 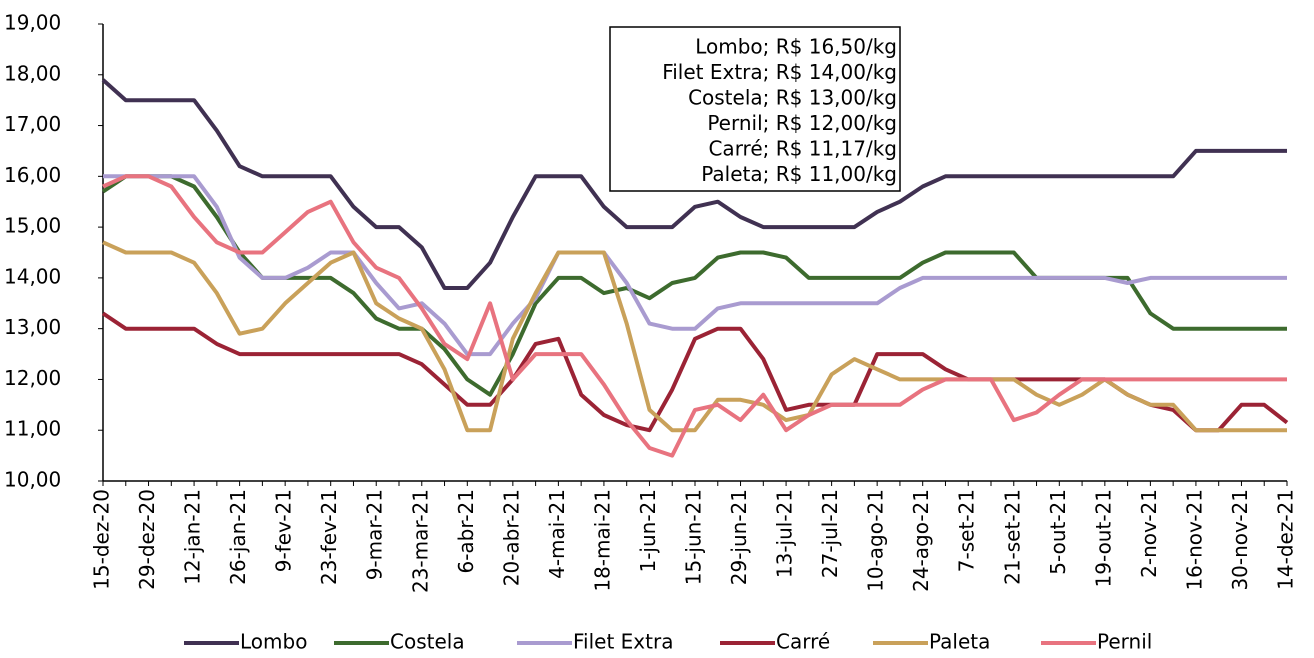 I want to click on x-tick-label: 29-dez-20, so click(x=147, y=539).